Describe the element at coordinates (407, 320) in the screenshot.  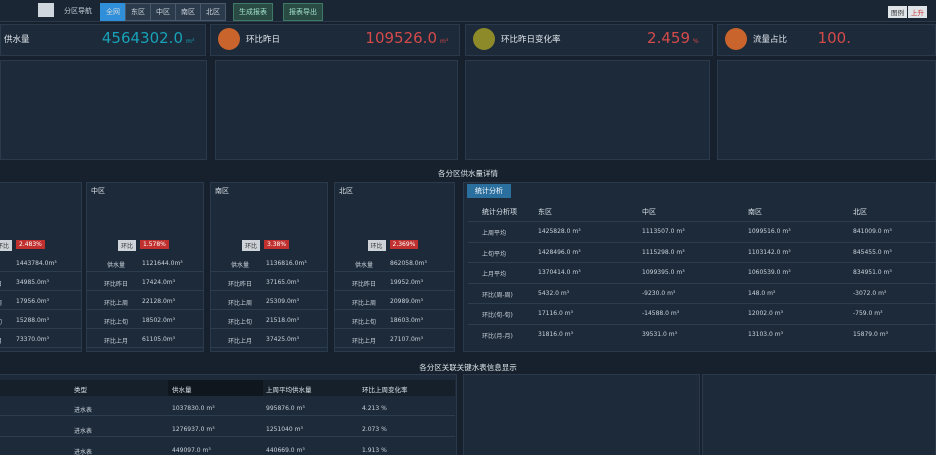
I see `row-value: 18603.0m³` at that location.